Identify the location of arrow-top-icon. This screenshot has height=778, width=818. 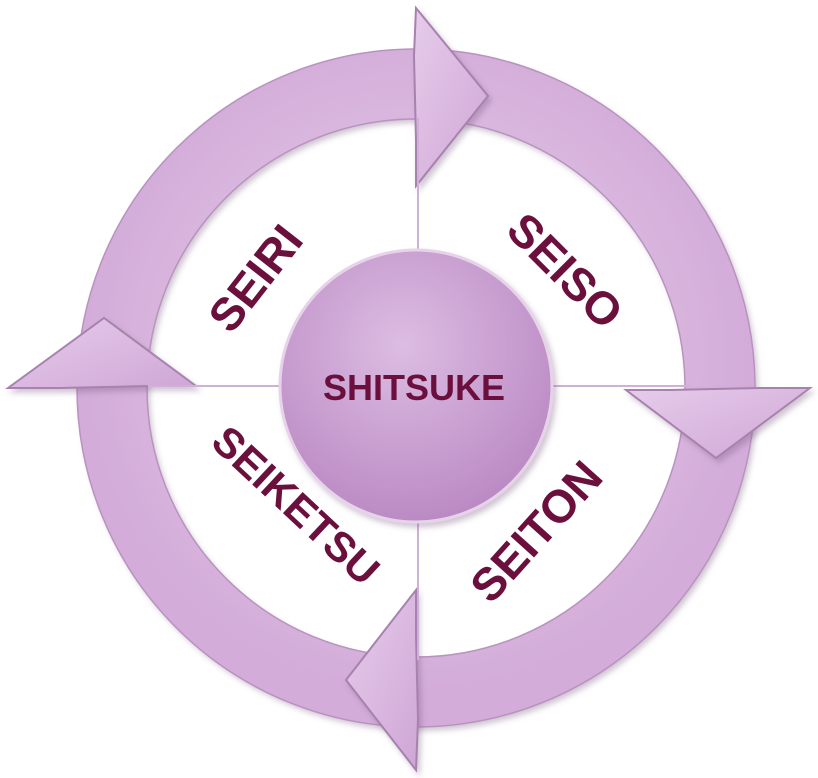
(451, 97).